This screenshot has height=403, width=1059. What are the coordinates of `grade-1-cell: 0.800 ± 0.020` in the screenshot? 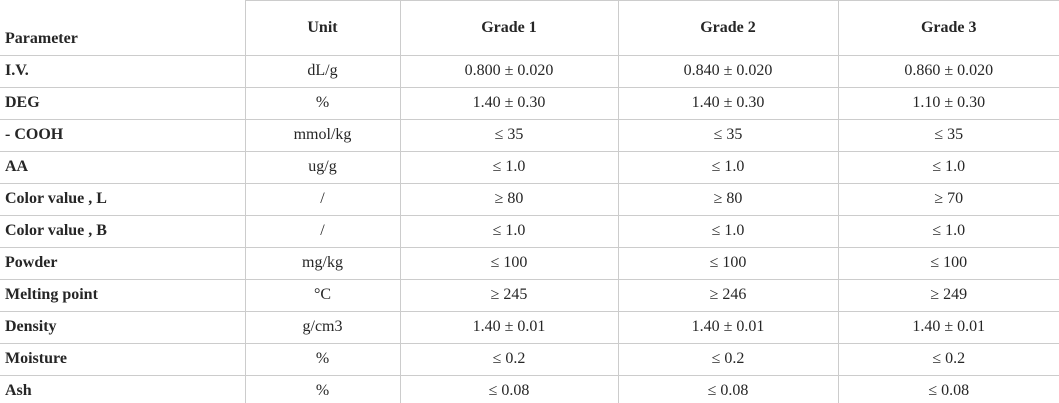 It's located at (509, 71).